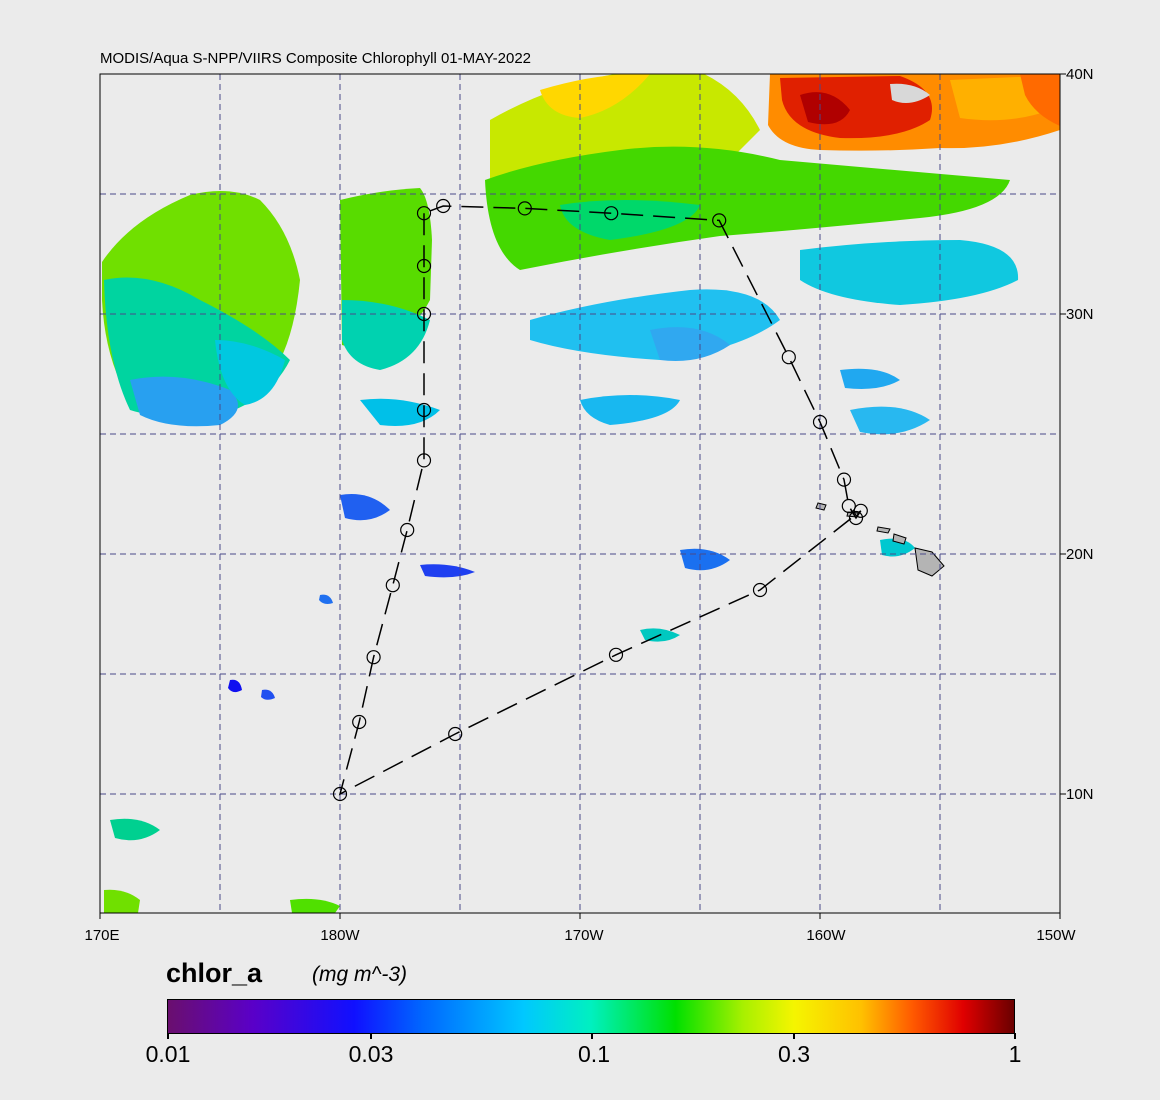  I want to click on lat-label-30n: 30N, so click(1080, 314).